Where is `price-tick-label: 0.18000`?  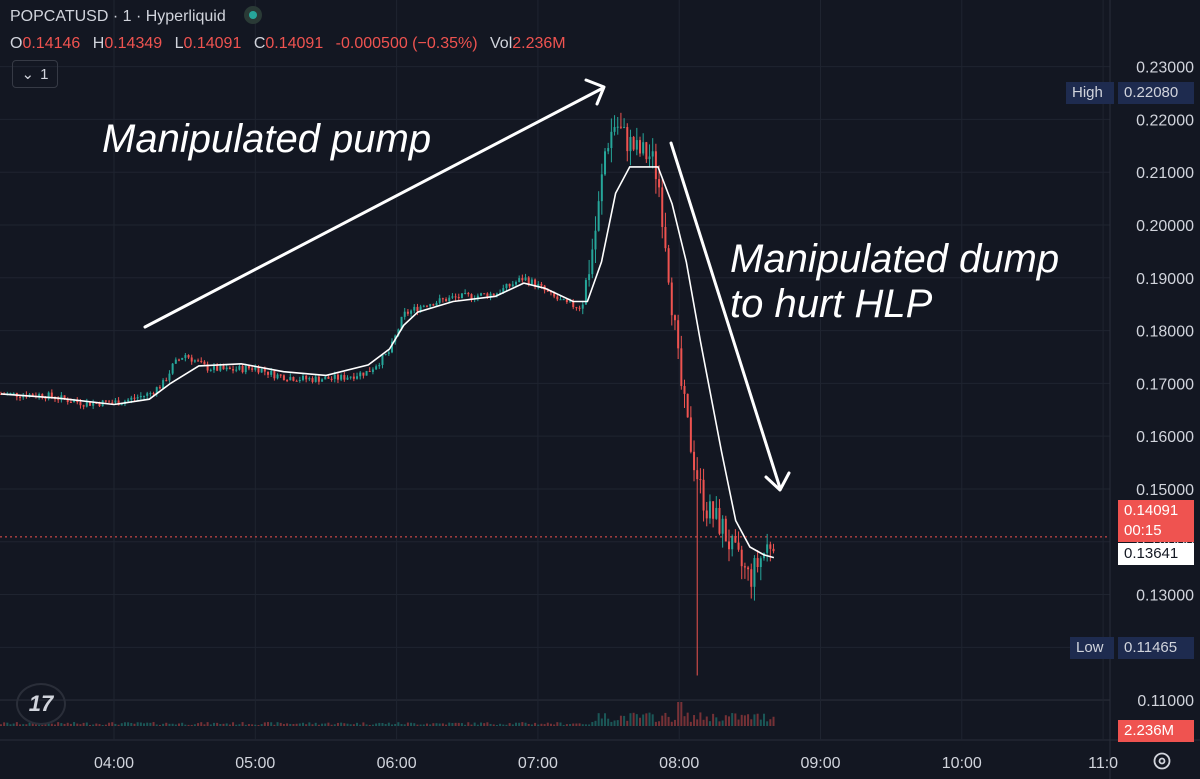 price-tick-label: 0.18000 is located at coordinates (1165, 332).